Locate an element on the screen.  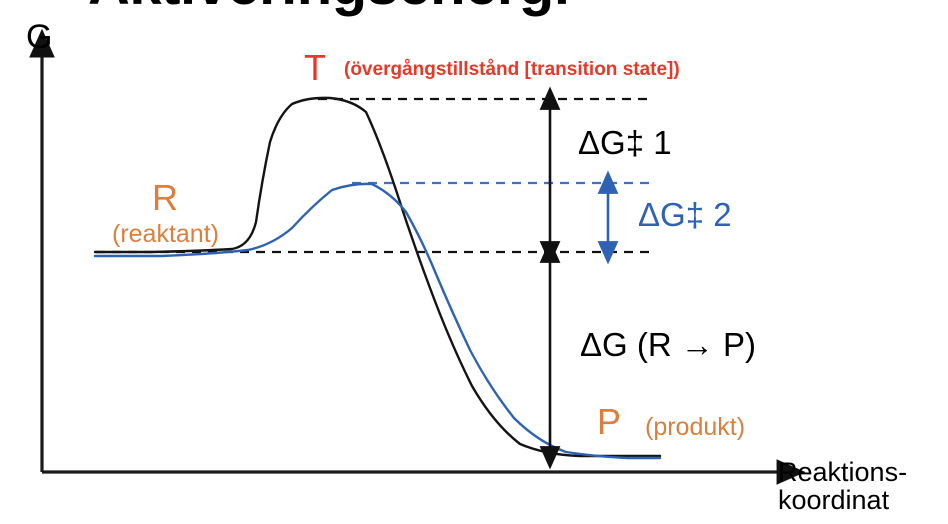
page-title: Aktiveringsenergi is located at coordinates (329, 7).